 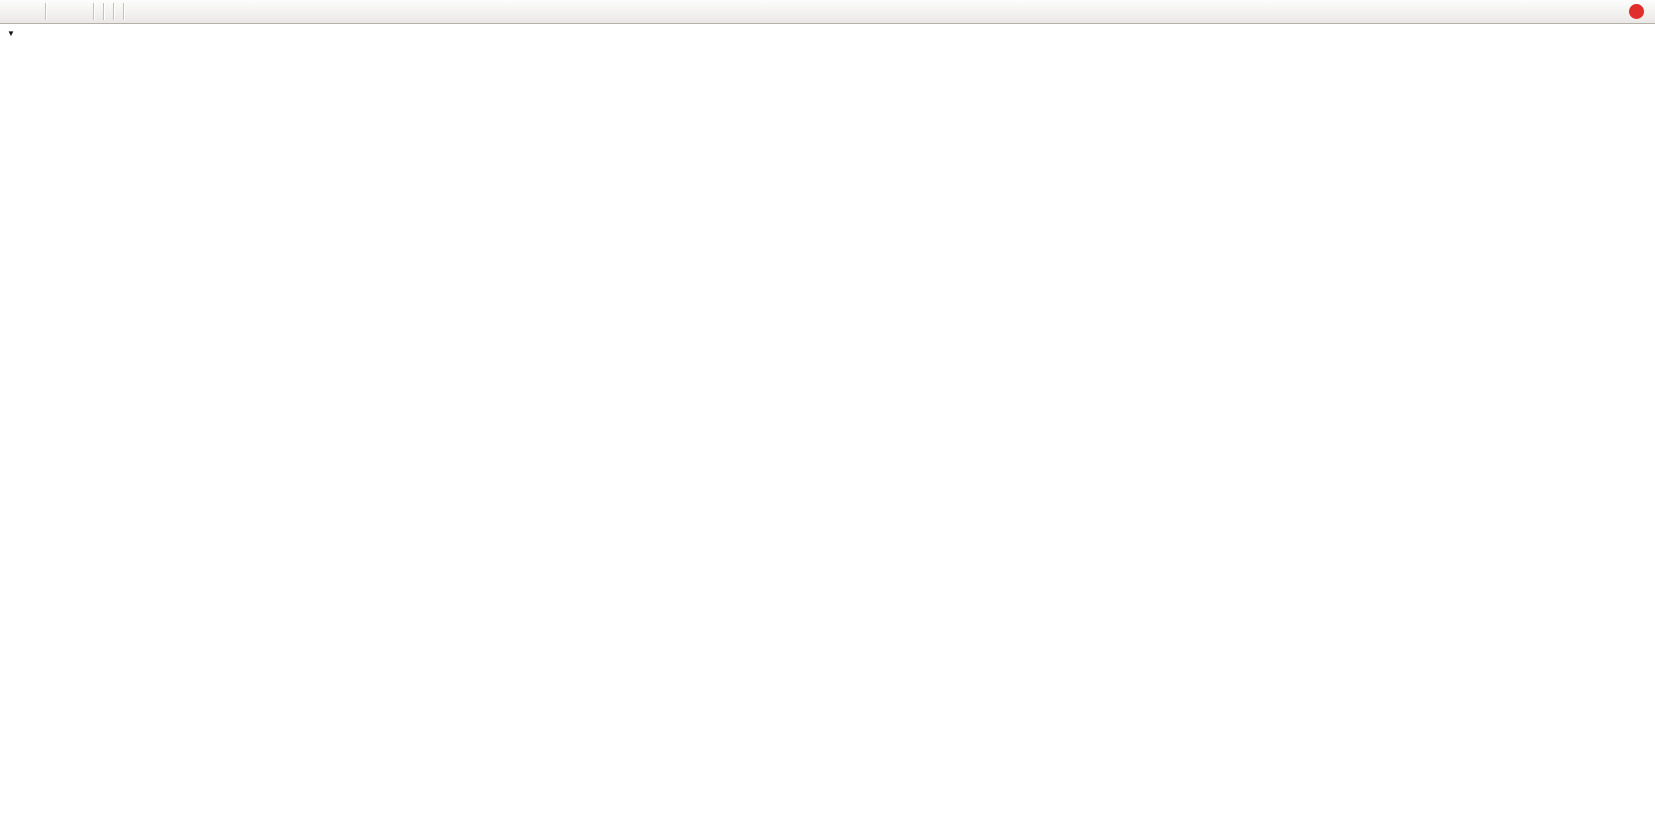 I want to click on autotrading-button, so click(x=70, y=11).